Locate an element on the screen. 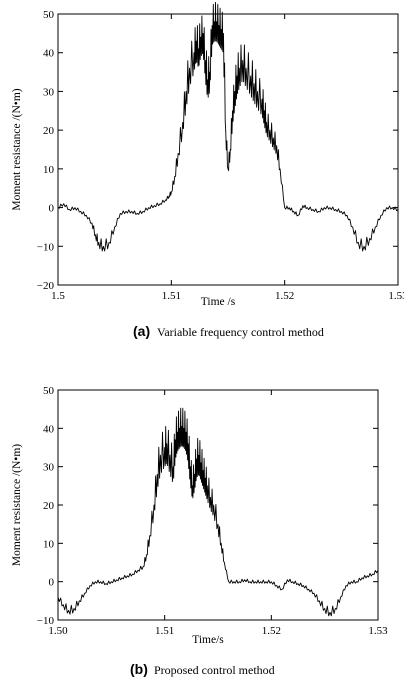  caption-title: Variable frequency control method is located at coordinates (240, 332).